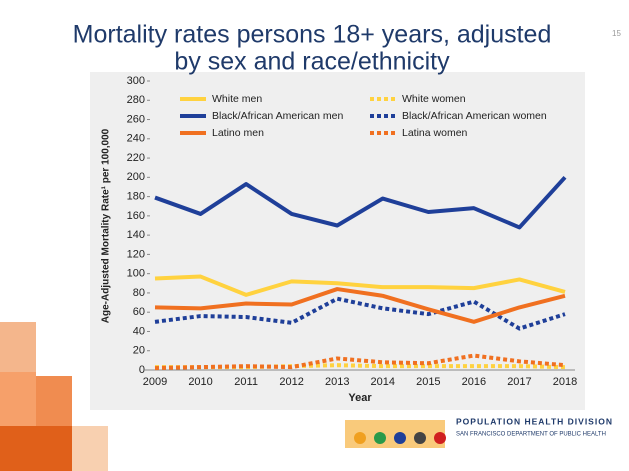 This screenshot has height=471, width=629. Describe the element at coordinates (155, 382) in the screenshot. I see `x-tick-label: 2009` at that location.